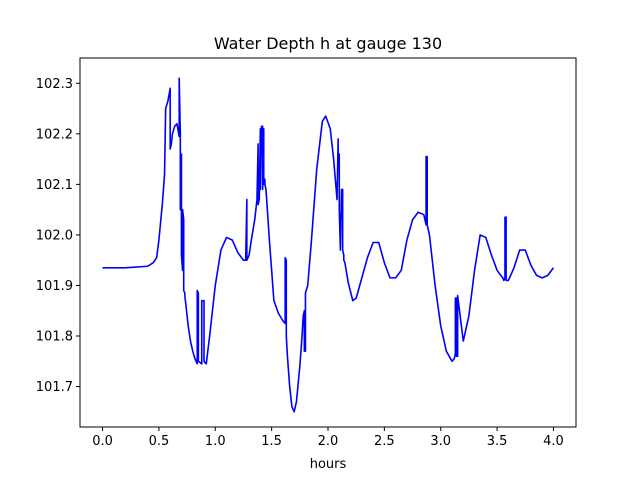  I want to click on y-tick-label: 101.9, so click(54, 286).